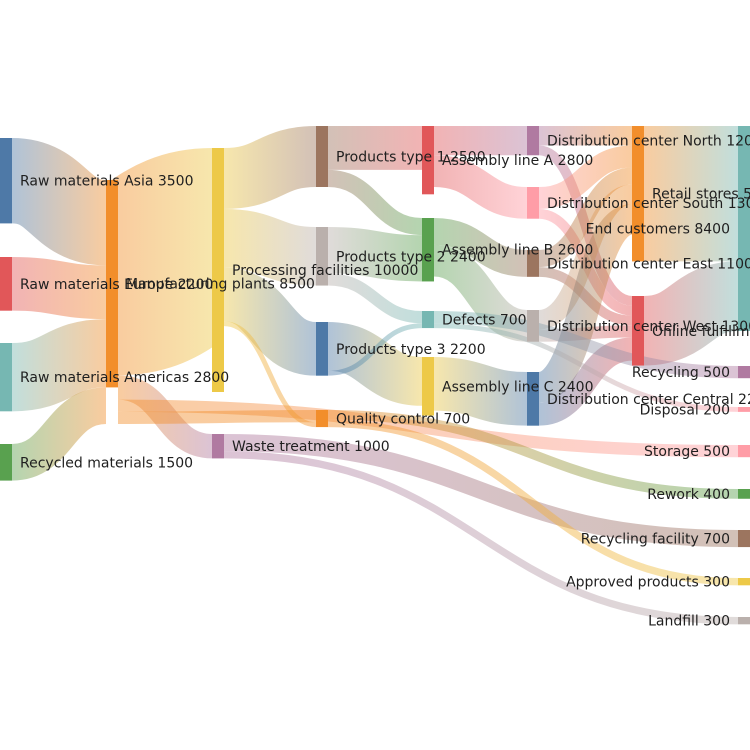 The width and height of the screenshot is (750, 750). I want to click on link-def-rcy, so click(586, 345).